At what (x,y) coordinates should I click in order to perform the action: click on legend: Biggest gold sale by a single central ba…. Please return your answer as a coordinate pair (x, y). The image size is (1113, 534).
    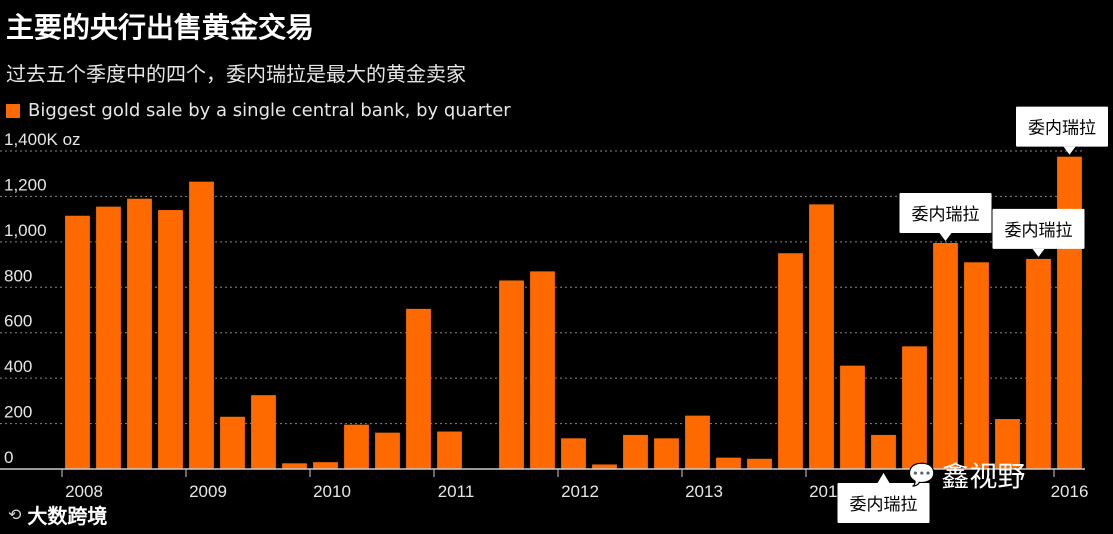
    Looking at the image, I should click on (258, 110).